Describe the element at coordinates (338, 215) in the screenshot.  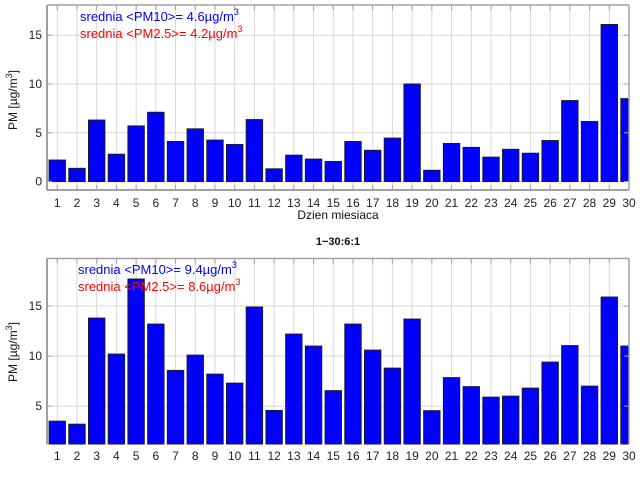
I see `x-axis-label-top: Dzien miesiaca` at that location.